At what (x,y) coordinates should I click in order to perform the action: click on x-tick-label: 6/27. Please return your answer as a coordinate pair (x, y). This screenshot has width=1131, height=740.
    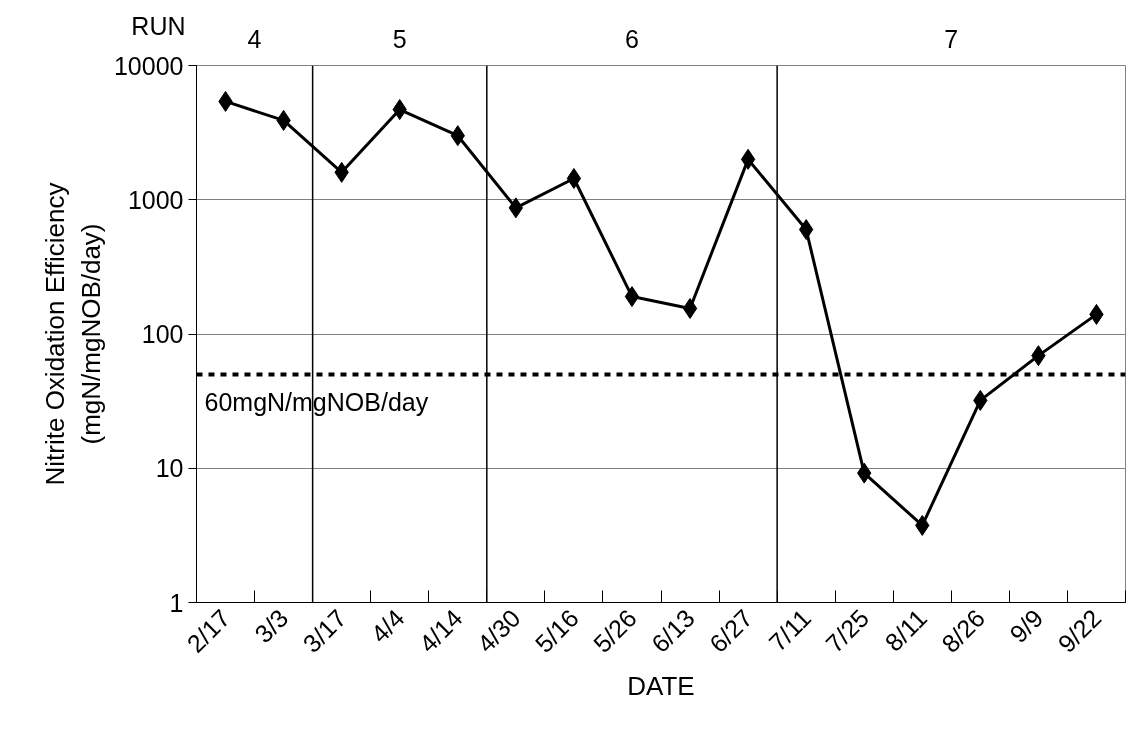
    Looking at the image, I should click on (730, 630).